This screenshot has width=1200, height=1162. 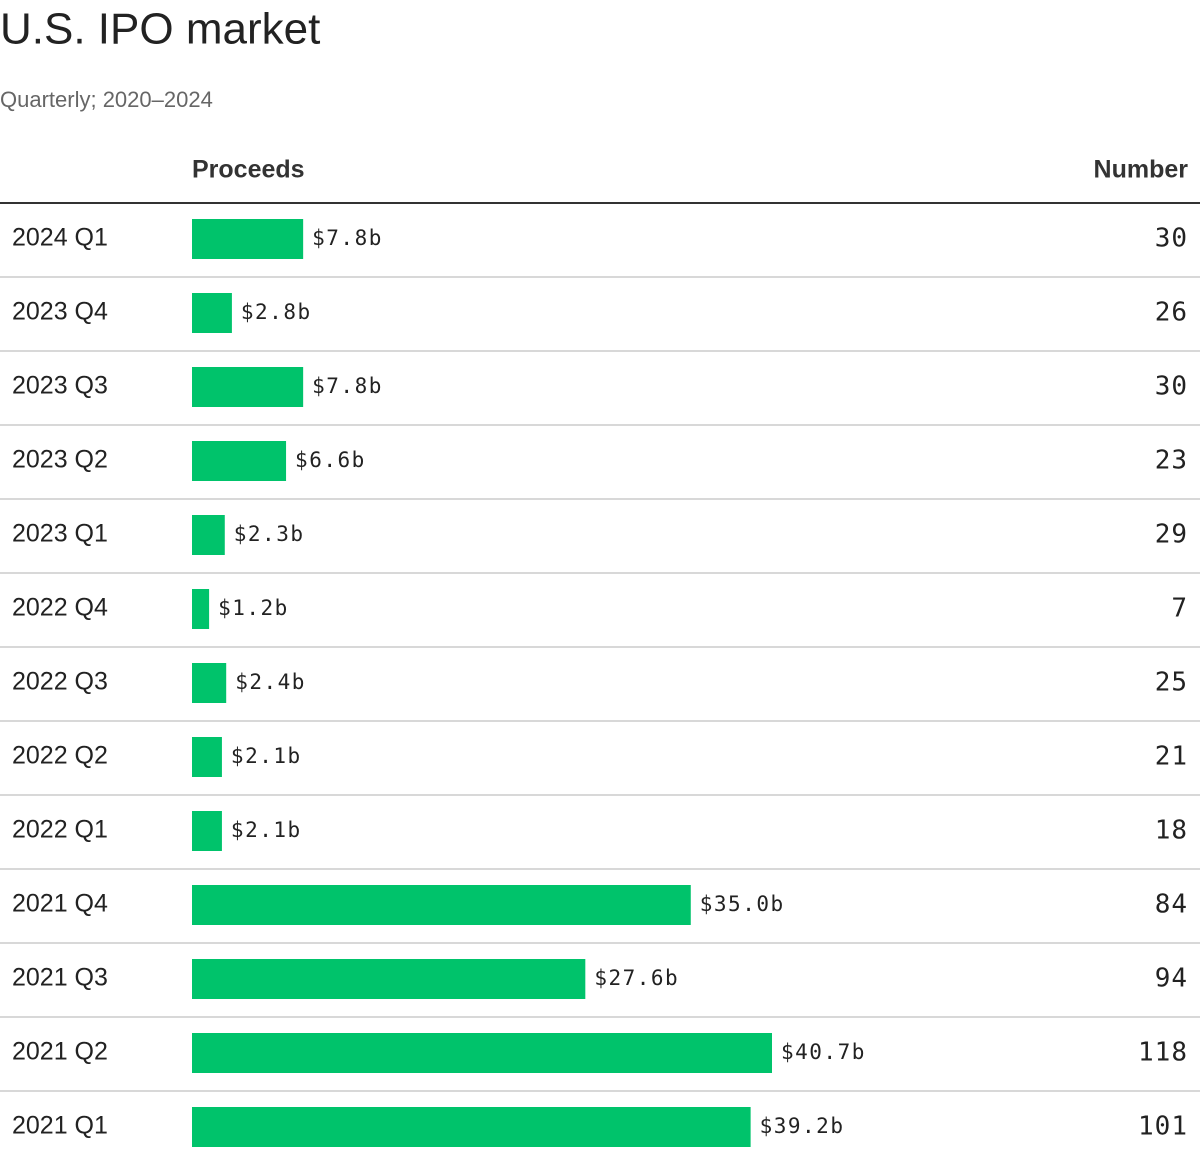 I want to click on value-label: $6.6b, so click(x=330, y=460).